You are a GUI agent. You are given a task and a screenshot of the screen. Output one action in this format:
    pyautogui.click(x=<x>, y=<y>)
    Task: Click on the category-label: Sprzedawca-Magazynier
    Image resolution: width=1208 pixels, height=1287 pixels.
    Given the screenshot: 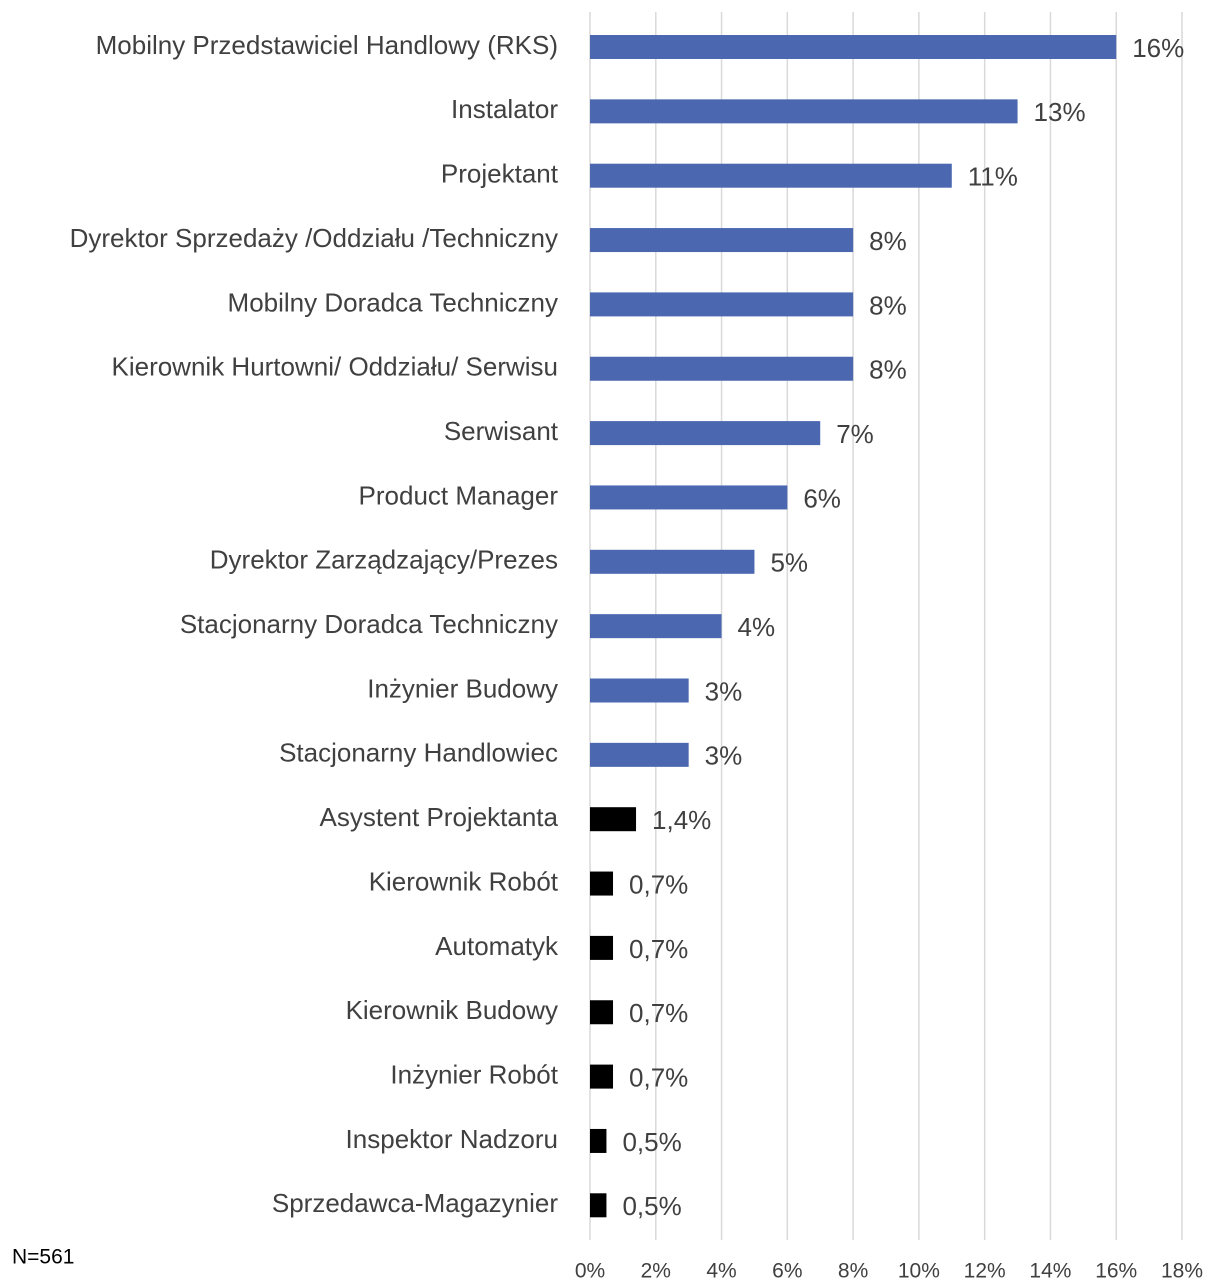 What is the action you would take?
    pyautogui.click(x=415, y=1203)
    